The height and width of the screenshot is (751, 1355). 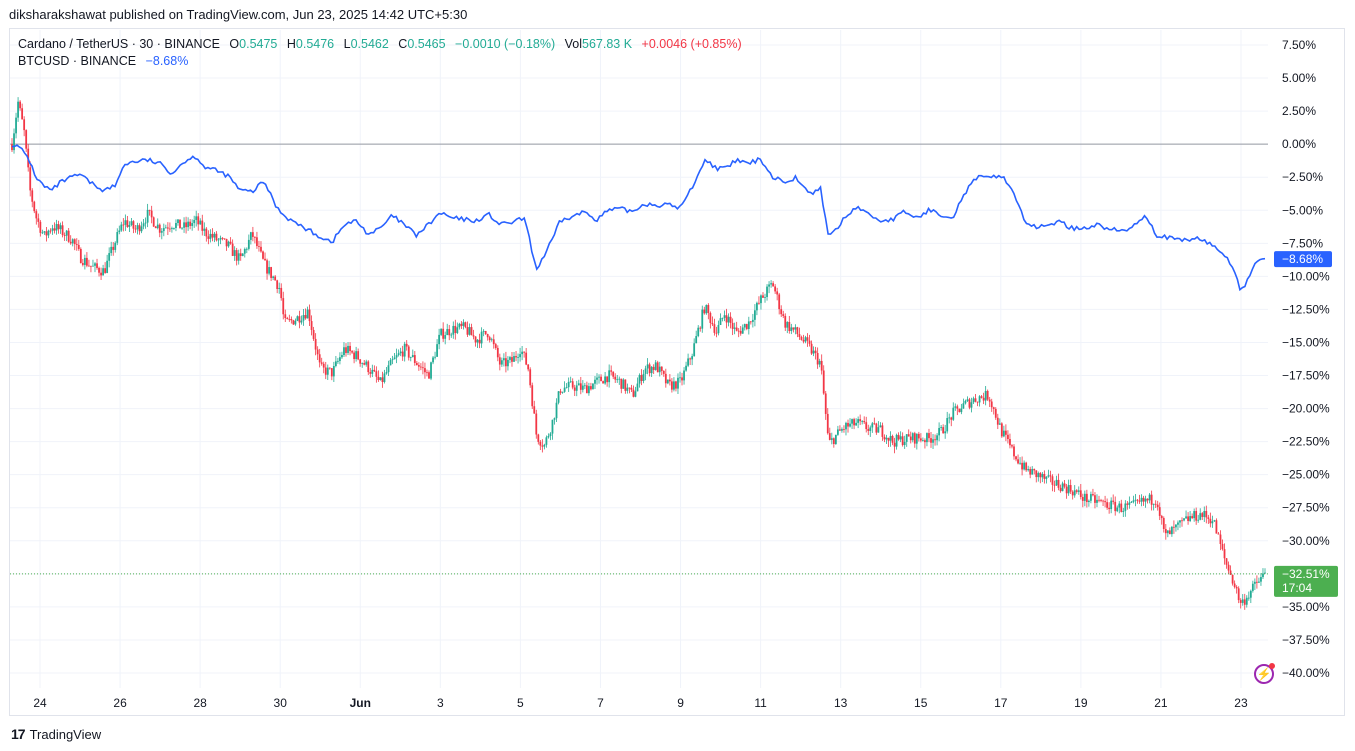 I want to click on x-tick-label: 3, so click(x=440, y=703).